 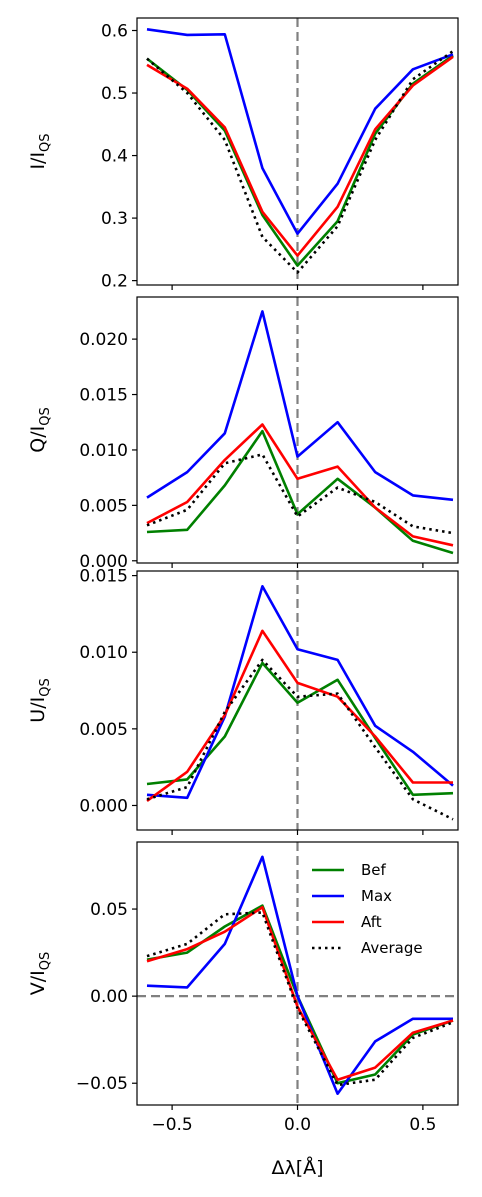 I want to click on y-axis-label: V/IQS, so click(x=40, y=974).